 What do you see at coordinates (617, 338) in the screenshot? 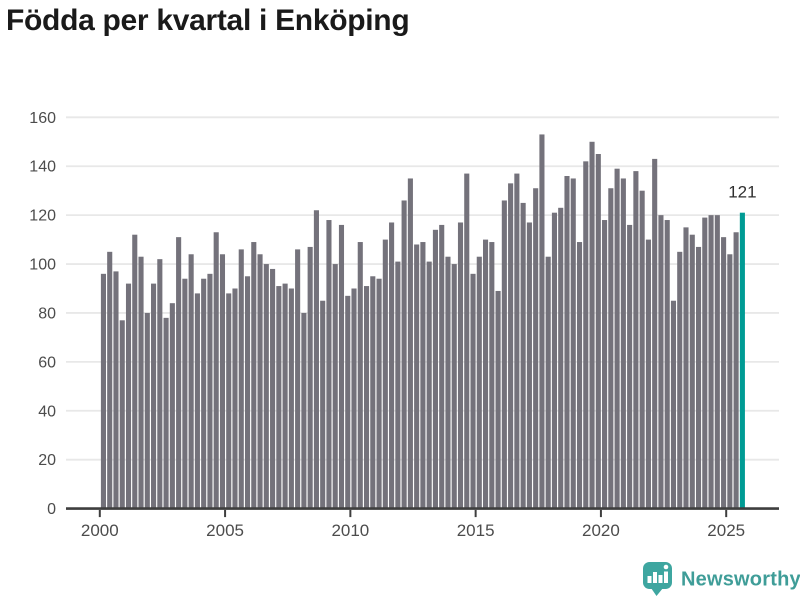
I see `bar-2020-q3` at bounding box center [617, 338].